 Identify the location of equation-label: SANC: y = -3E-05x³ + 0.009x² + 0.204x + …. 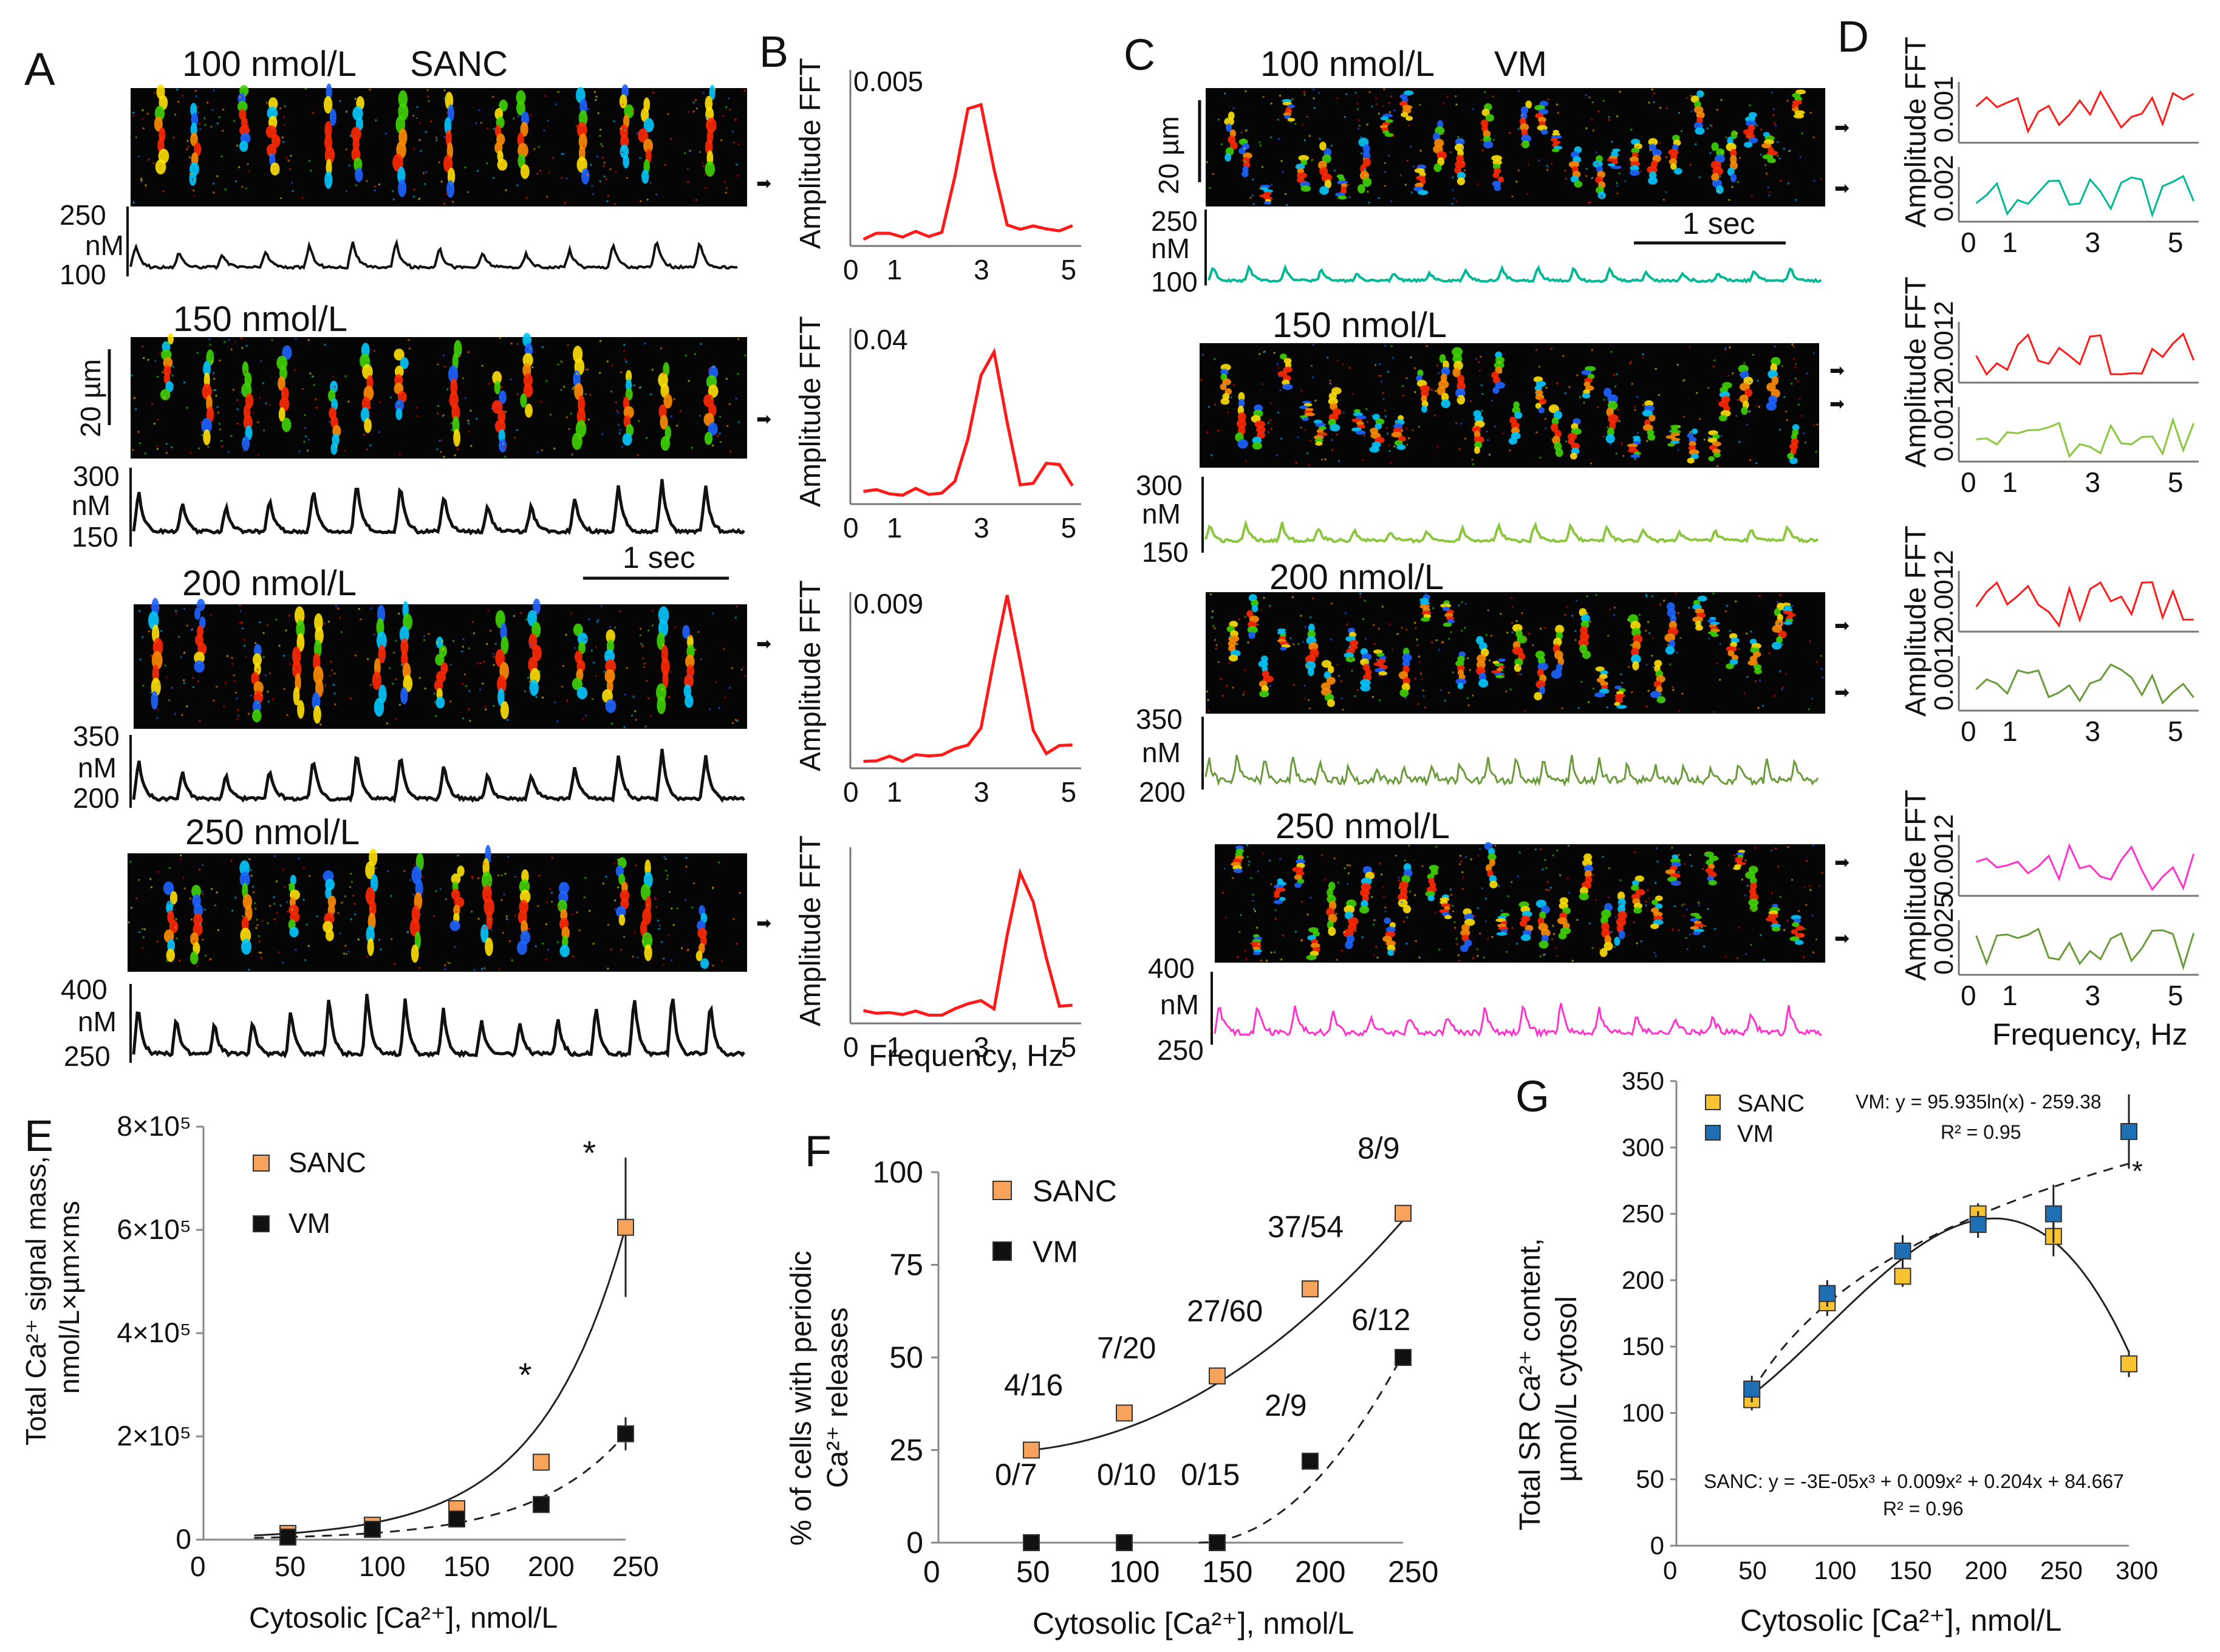
(1914, 1481).